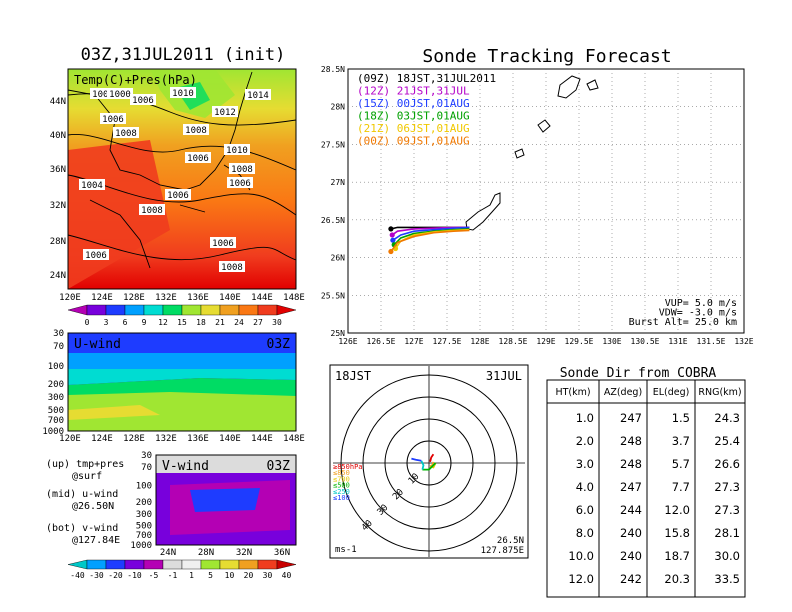  What do you see at coordinates (134, 298) in the screenshot?
I see `lon-tick-label: 128E` at bounding box center [134, 298].